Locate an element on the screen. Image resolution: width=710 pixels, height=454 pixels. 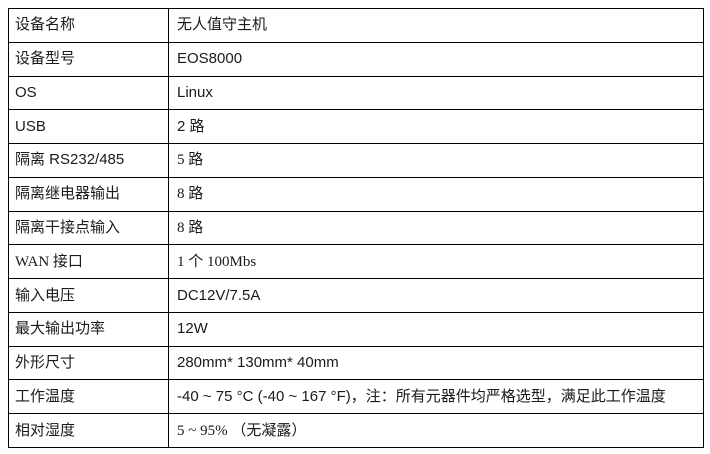
table-row: 相对湿度 5 ~ 95% （无凝露） is located at coordinates (356, 430).